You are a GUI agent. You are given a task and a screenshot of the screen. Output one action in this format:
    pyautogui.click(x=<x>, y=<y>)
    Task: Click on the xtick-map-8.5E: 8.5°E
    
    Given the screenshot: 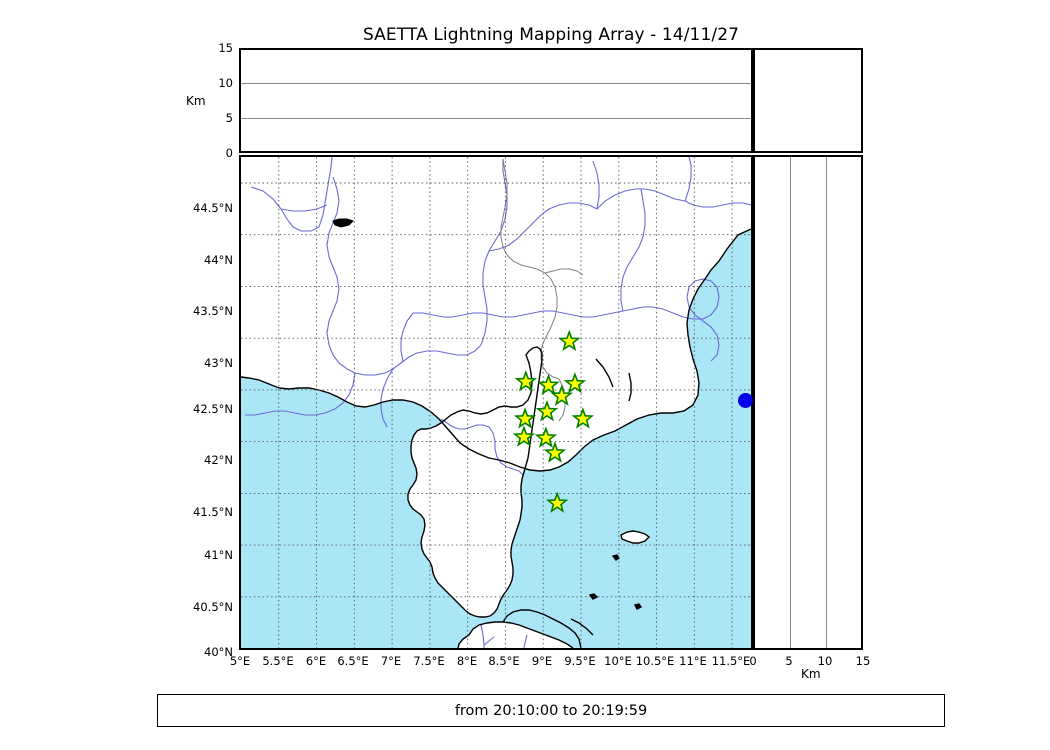 What is the action you would take?
    pyautogui.click(x=504, y=661)
    